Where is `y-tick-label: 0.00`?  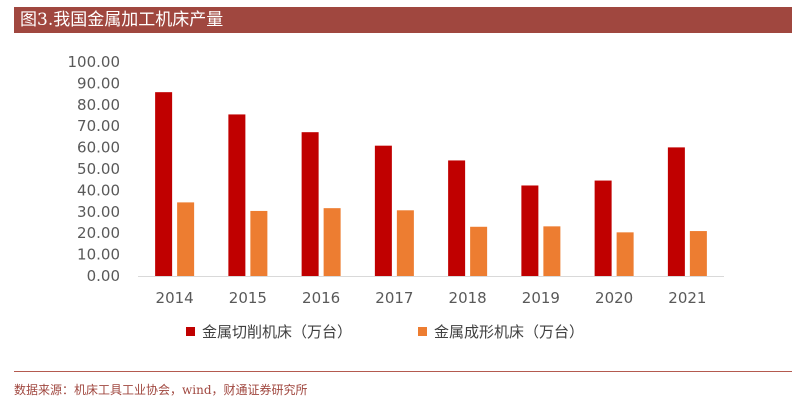
y-tick-label: 0.00 is located at coordinates (103, 276).